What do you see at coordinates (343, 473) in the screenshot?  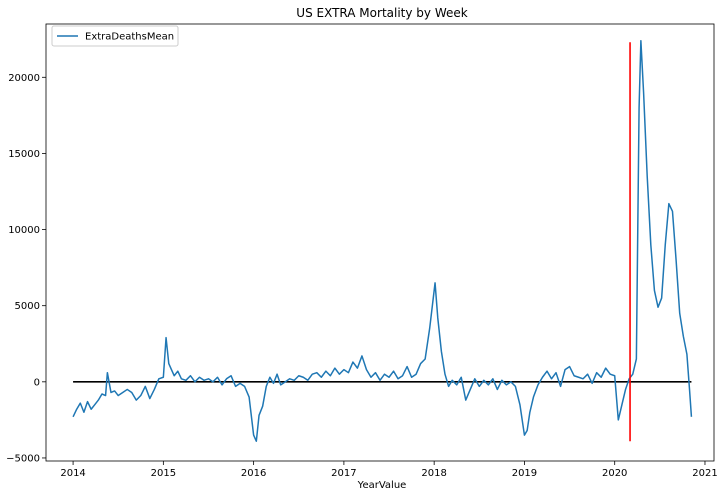 I see `x-tick-label: 2017` at bounding box center [343, 473].